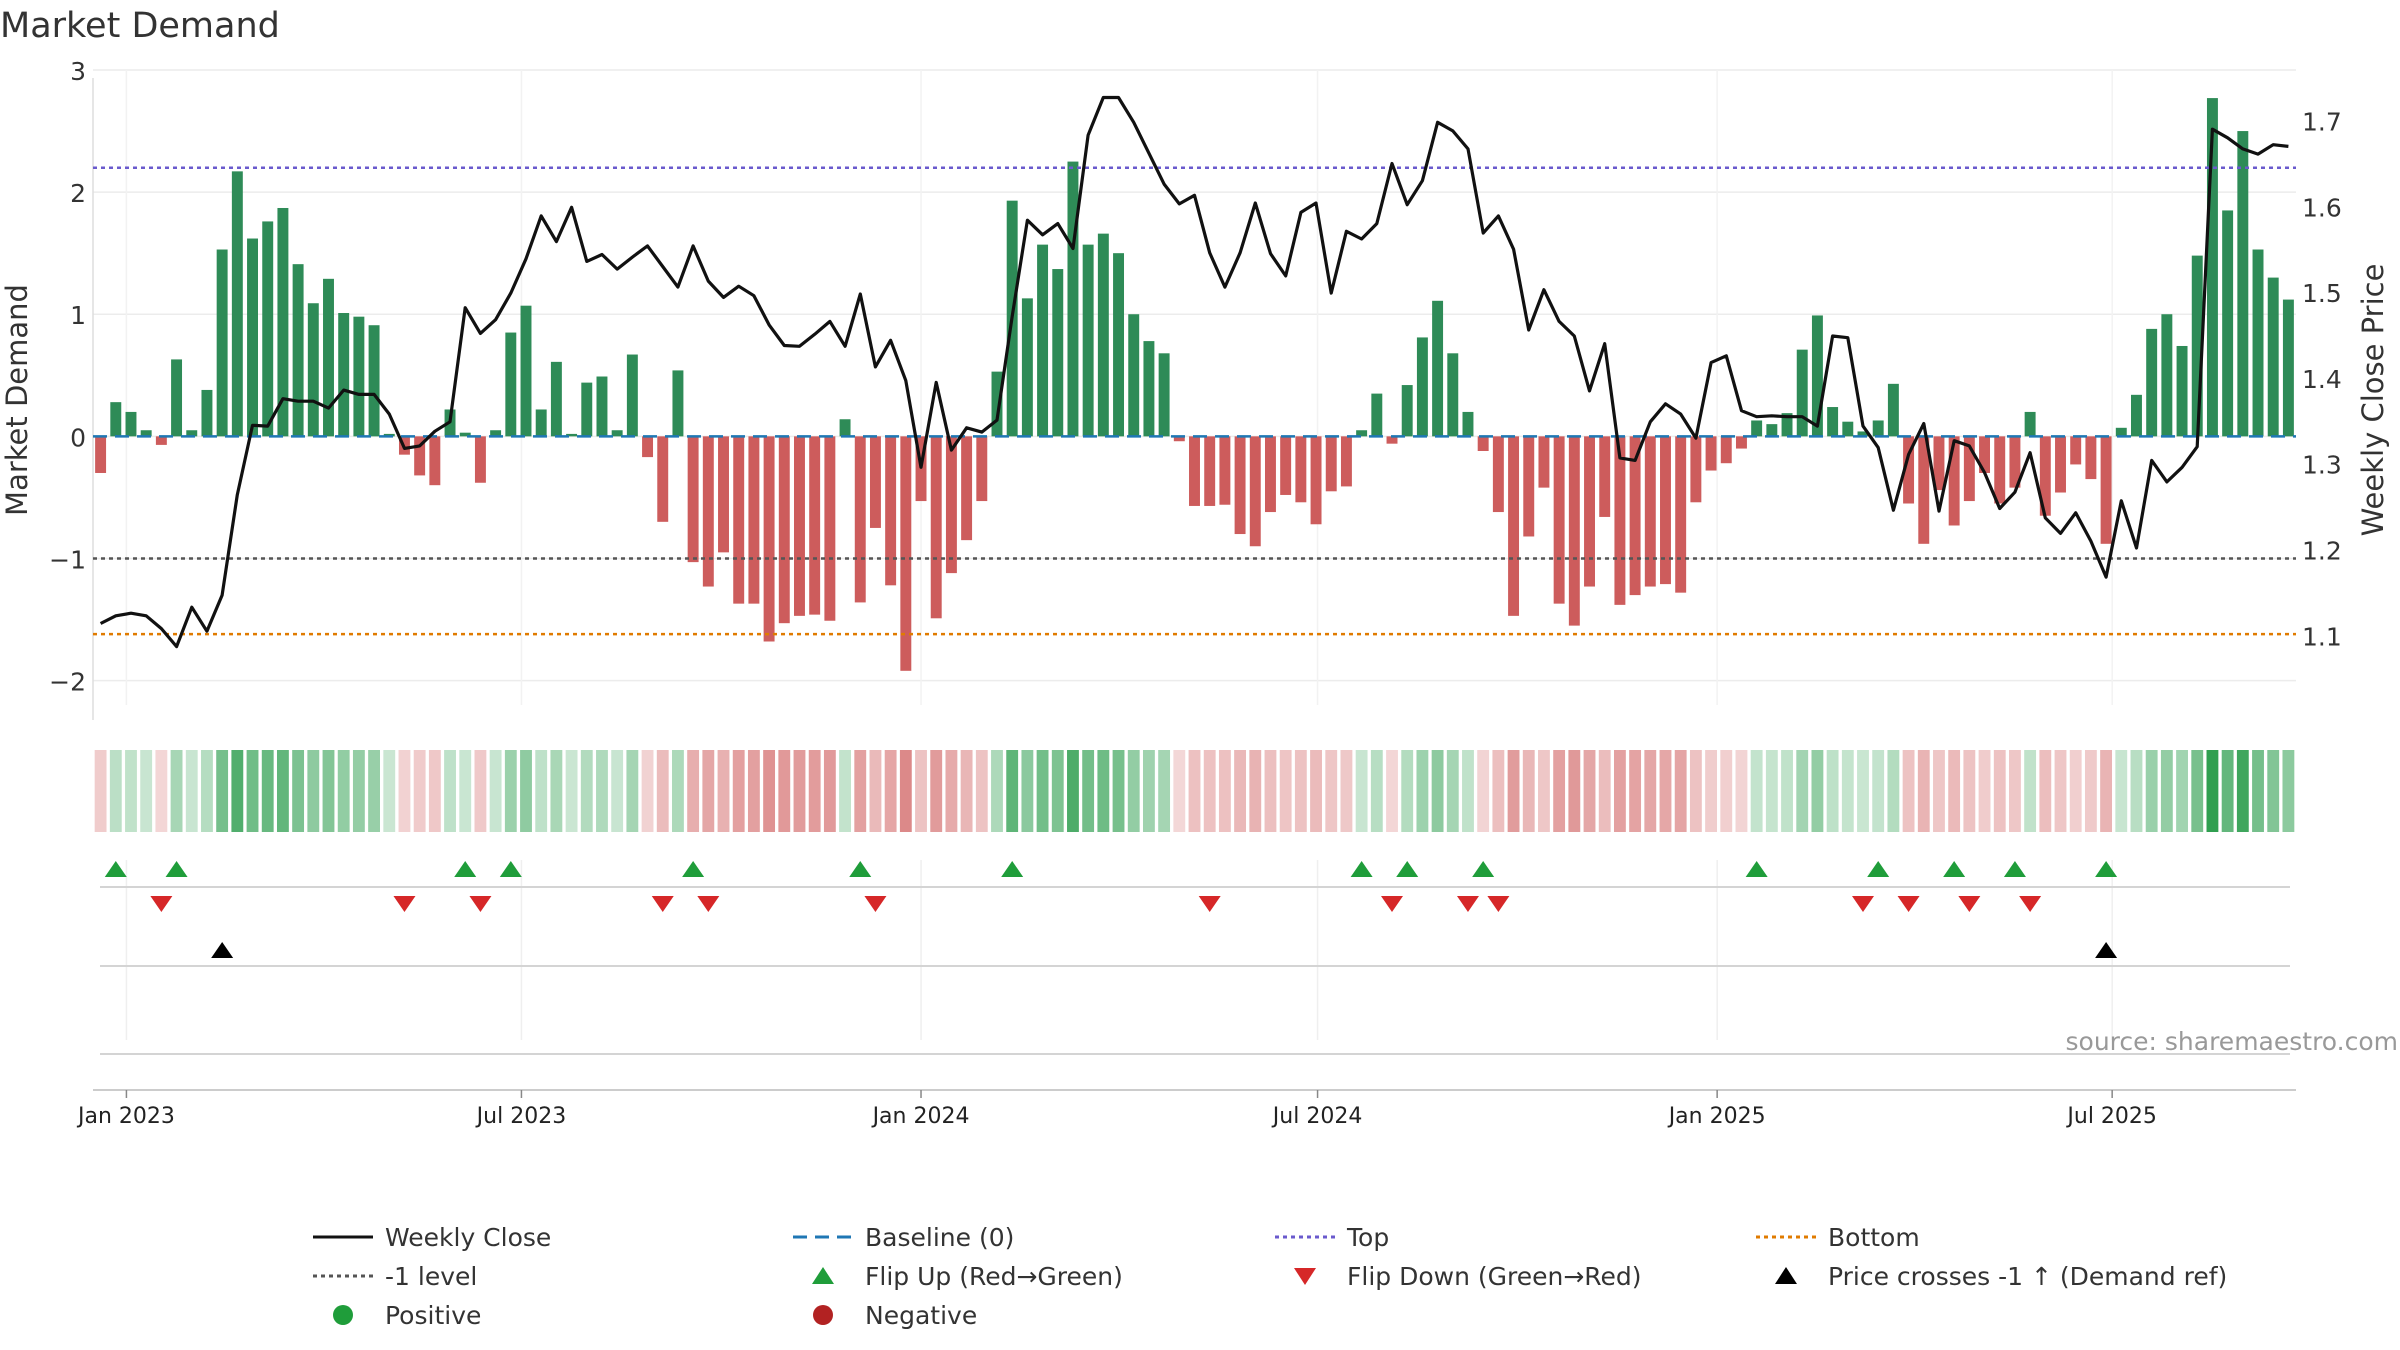  Describe the element at coordinates (468, 1237) in the screenshot. I see `legend-label: Weekly Close` at that location.